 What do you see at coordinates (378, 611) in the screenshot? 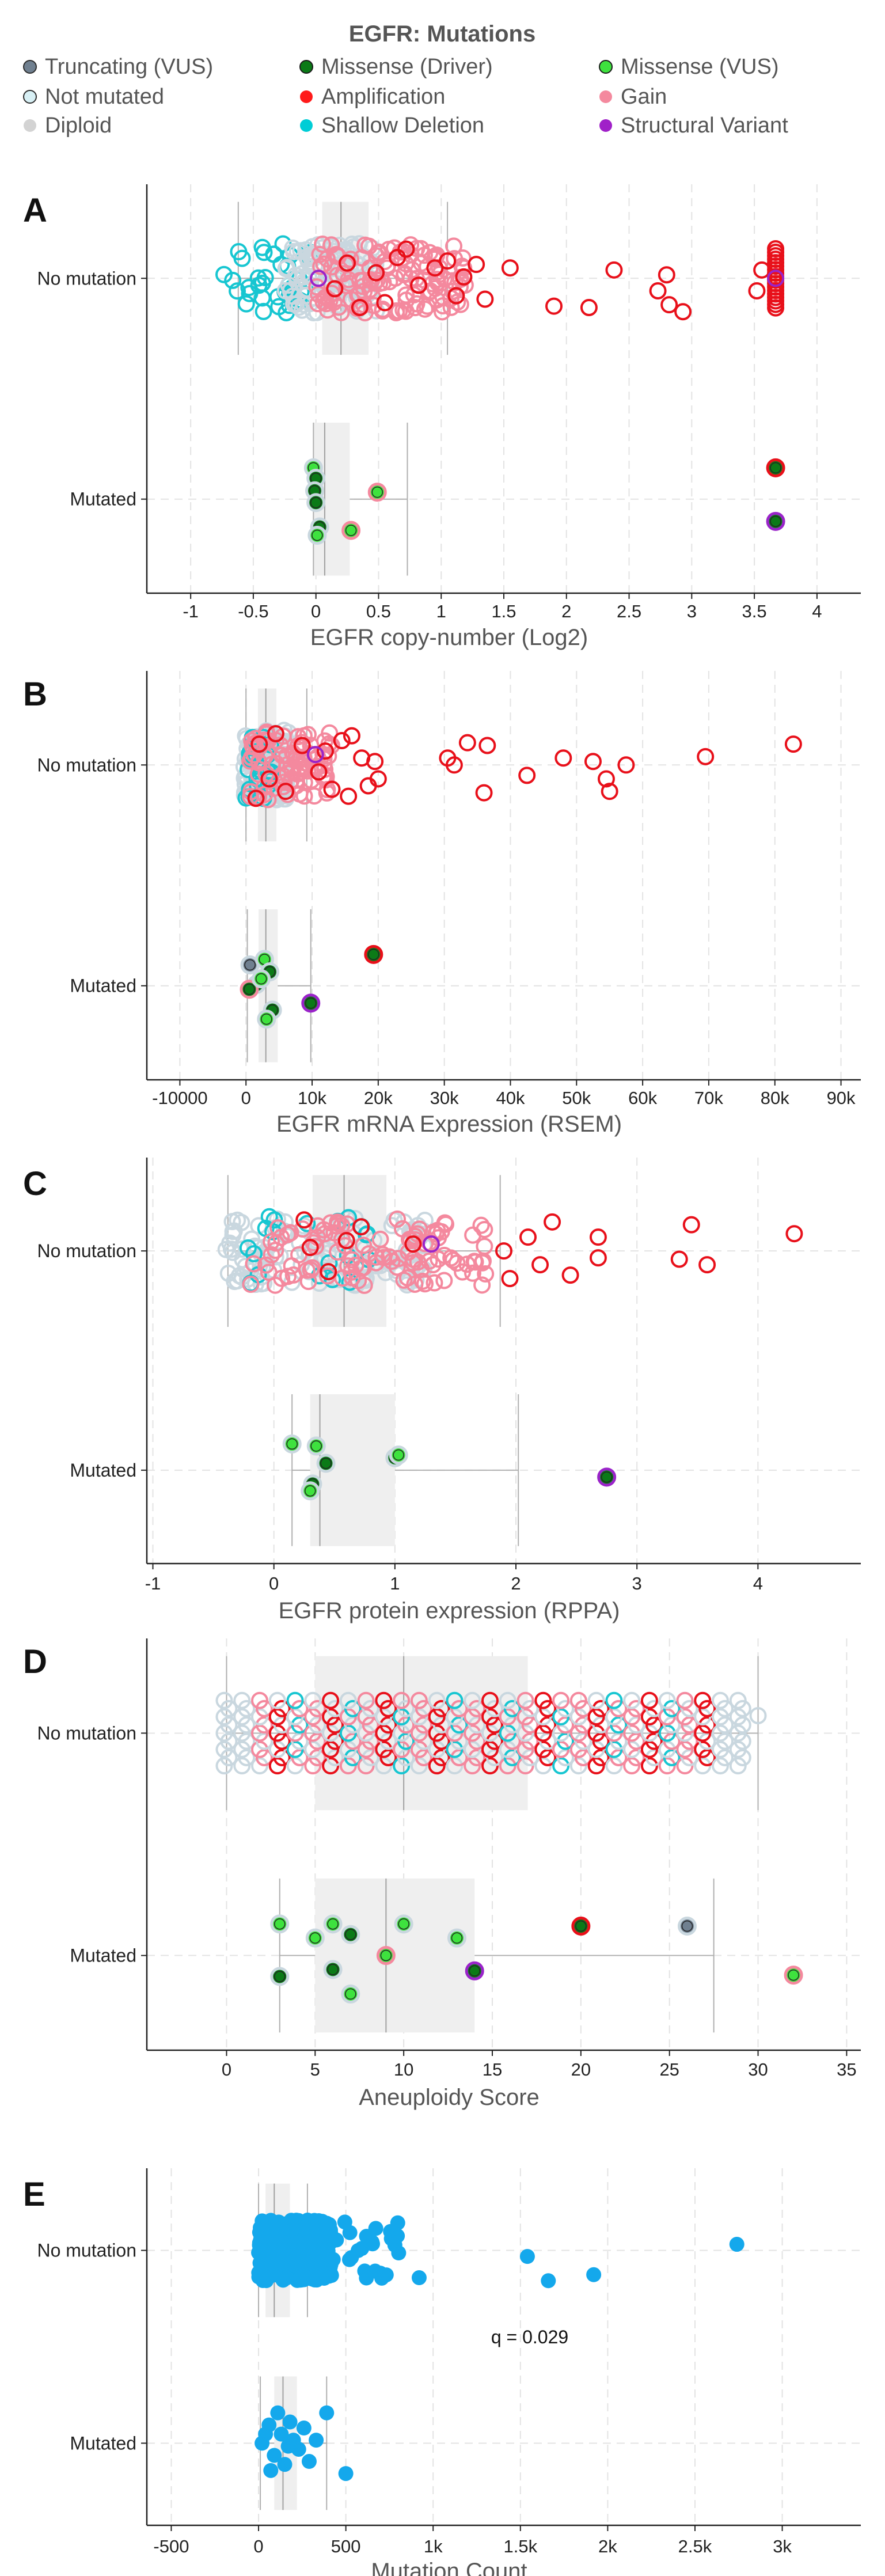
I see `x-tick-label: 0.5` at bounding box center [378, 611].